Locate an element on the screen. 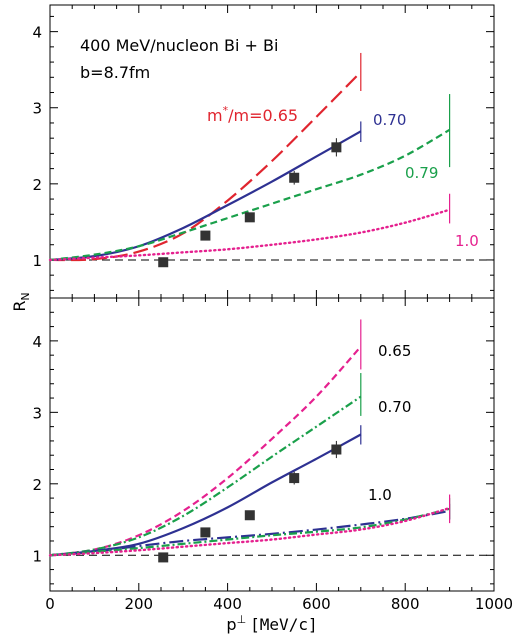 Image resolution: width=523 pixels, height=638 pixels. x-tick-label: 800 is located at coordinates (405, 604).